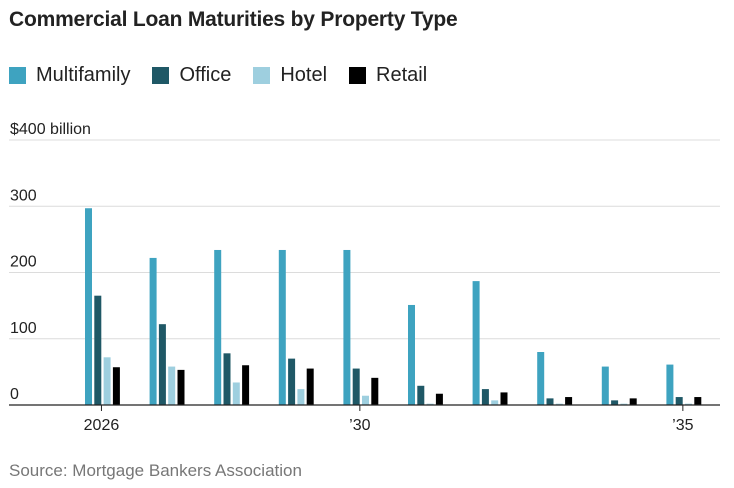 The height and width of the screenshot is (488, 734). What do you see at coordinates (116, 386) in the screenshot?
I see `bar-retail-2026` at bounding box center [116, 386].